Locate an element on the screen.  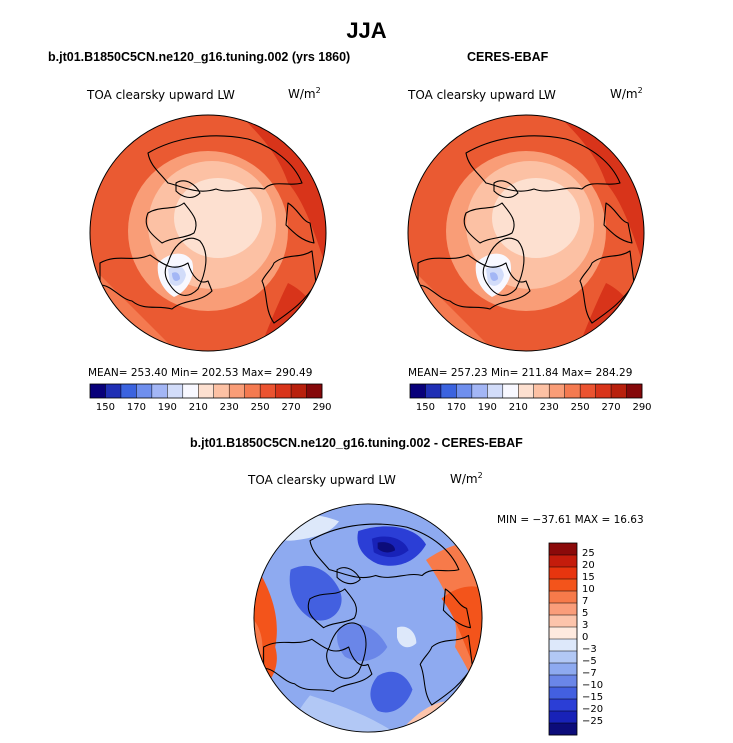
colorbar-tick-label: 7 is located at coordinates (585, 601).